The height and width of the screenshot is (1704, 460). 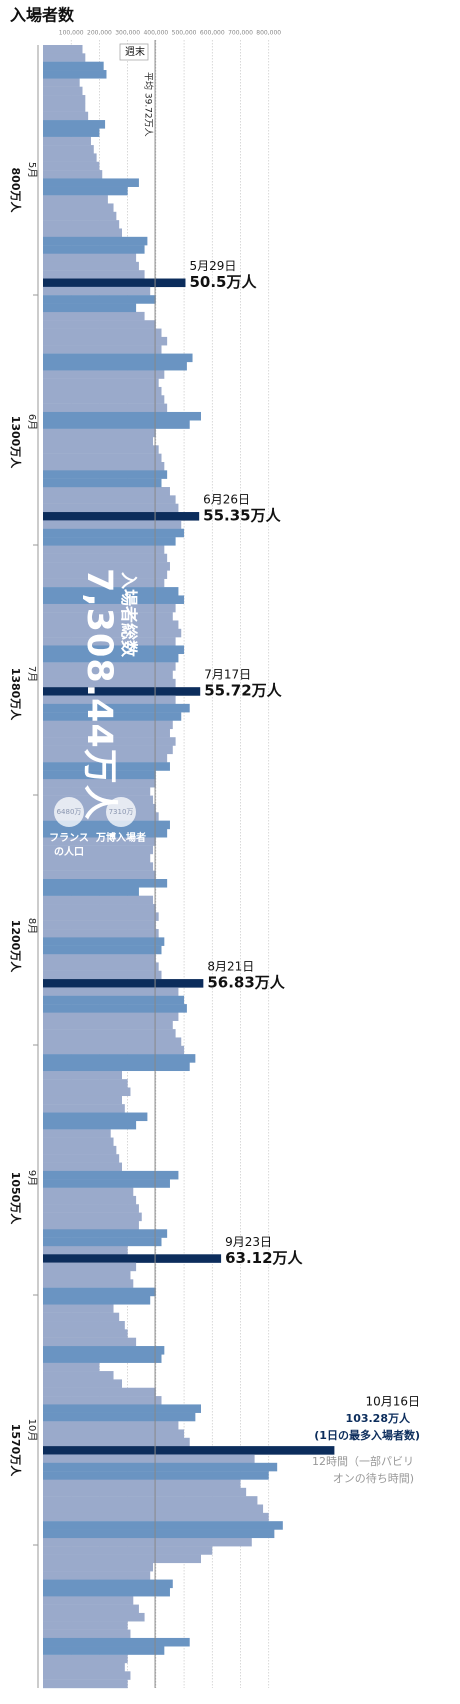 What do you see at coordinates (149, 104) in the screenshot?
I see `average-label: 平均 39.72万人` at bounding box center [149, 104].